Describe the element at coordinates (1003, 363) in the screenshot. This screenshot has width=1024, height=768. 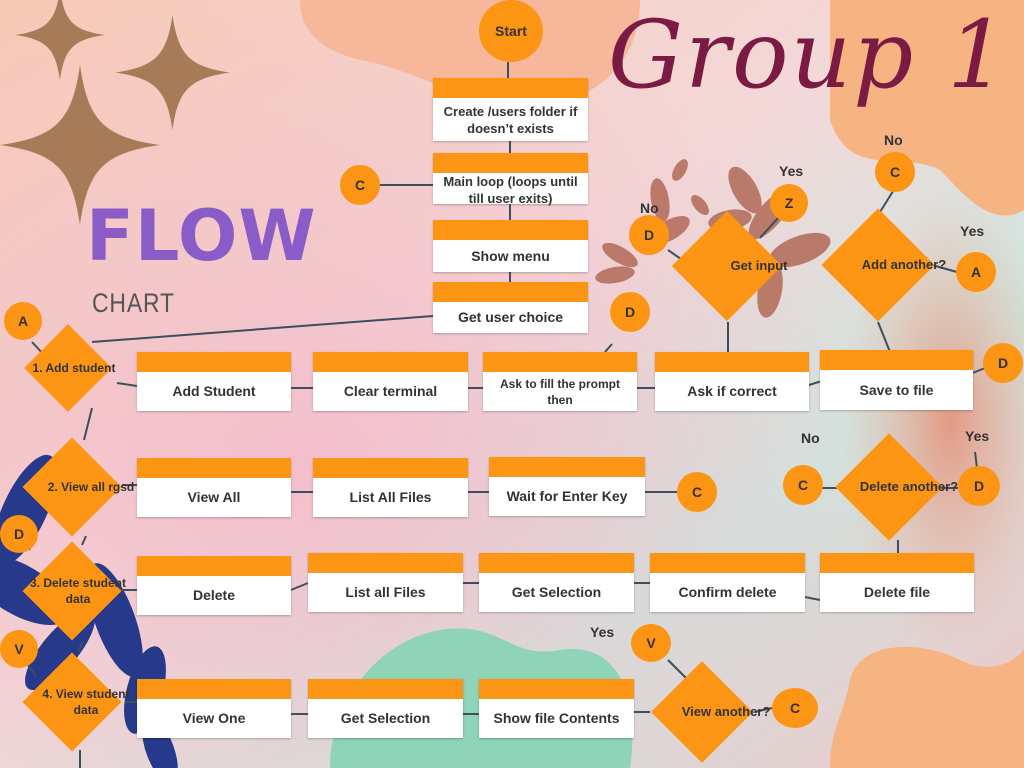
I see `connector-d-save: D` at that location.